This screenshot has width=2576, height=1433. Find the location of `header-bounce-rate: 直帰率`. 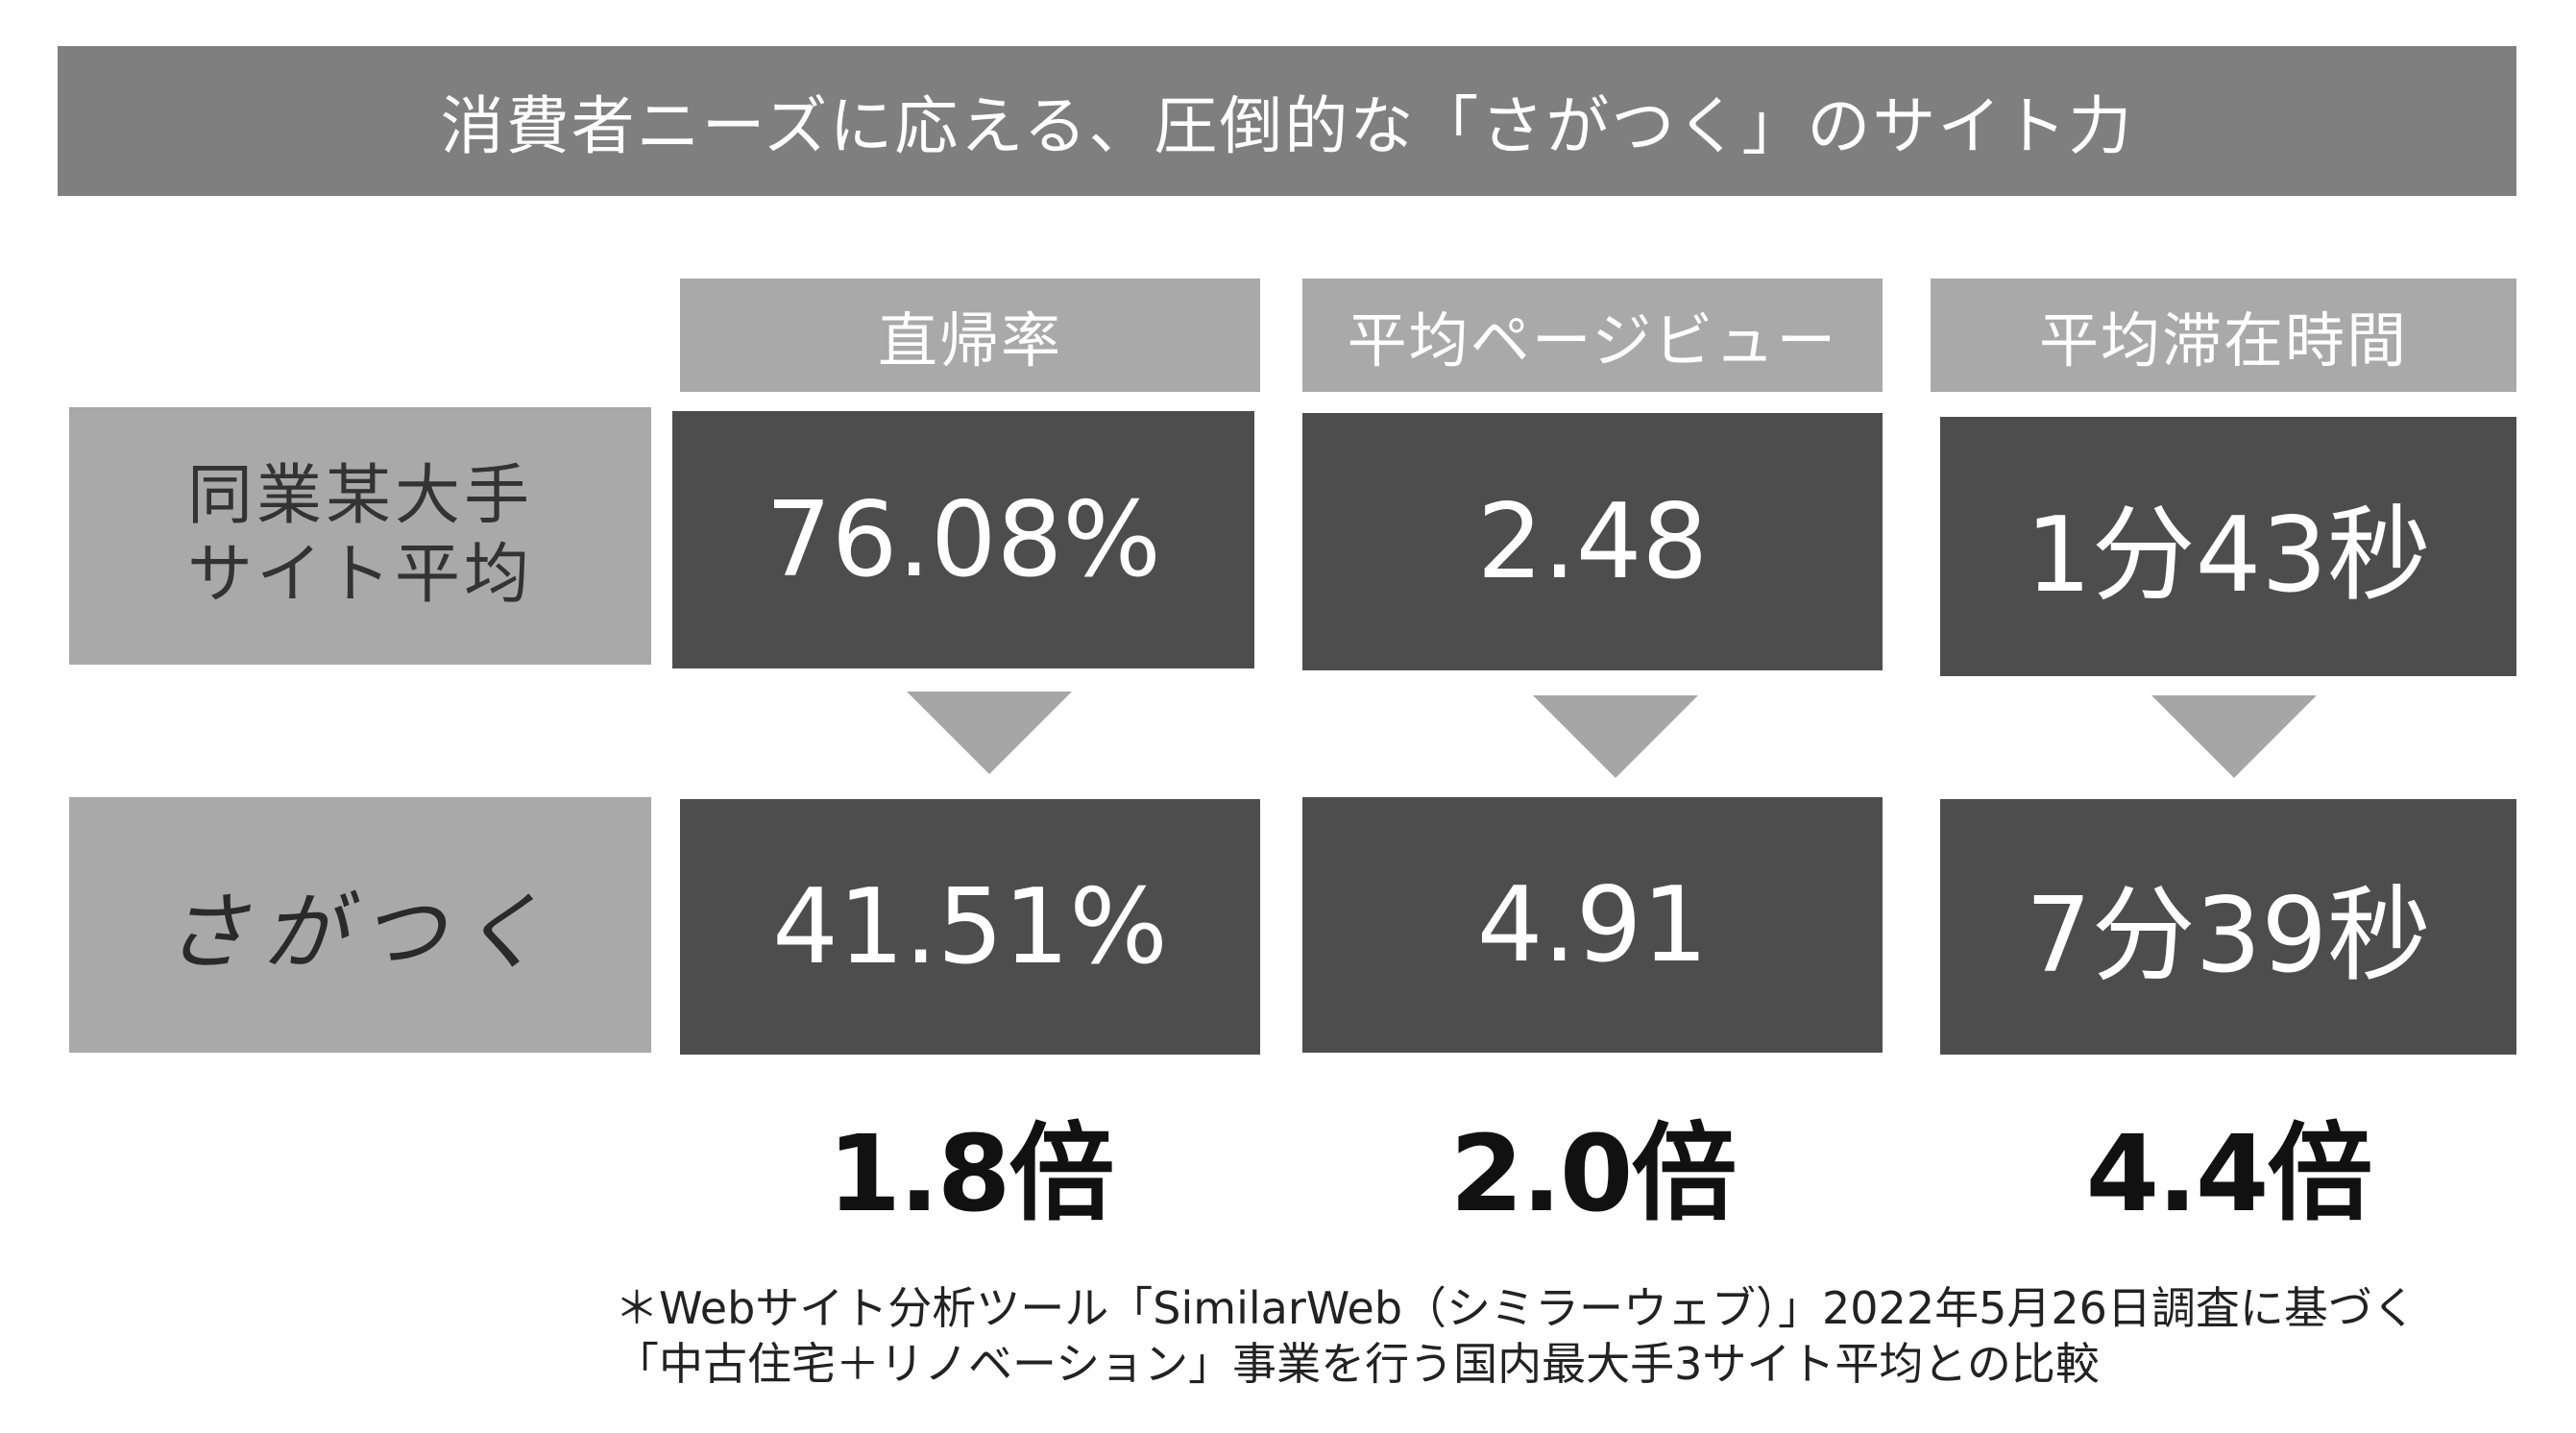

header-bounce-rate: 直帰率 is located at coordinates (970, 335).